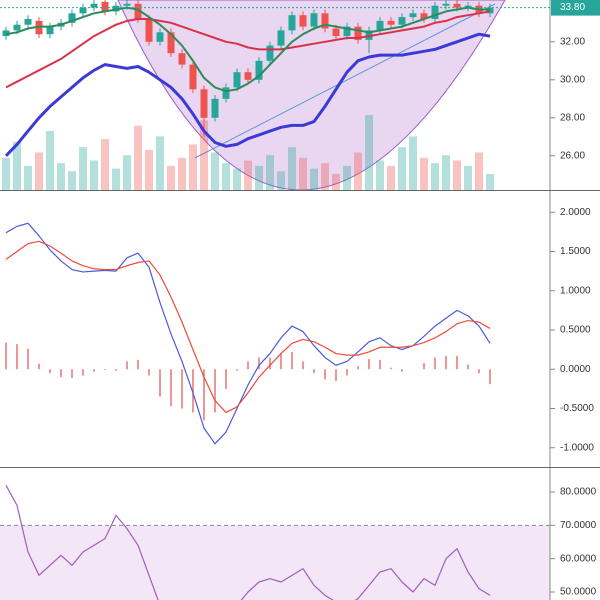 The height and width of the screenshot is (600, 600). What do you see at coordinates (572, 155) in the screenshot?
I see `y-tick-label: 26.00` at bounding box center [572, 155].